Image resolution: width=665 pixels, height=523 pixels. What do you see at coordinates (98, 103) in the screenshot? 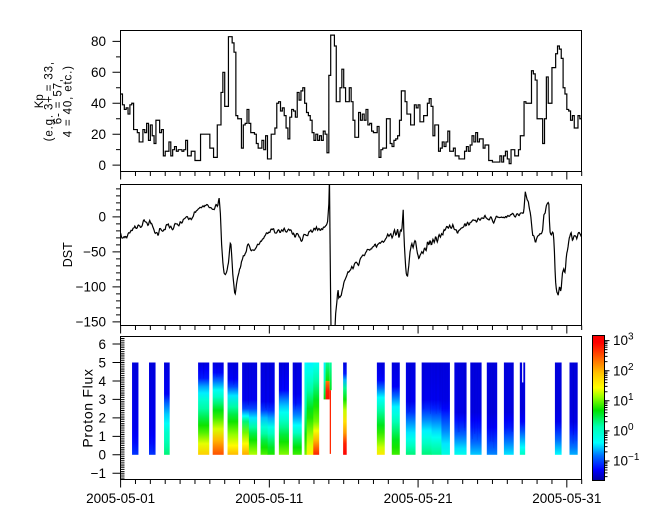
I see `svg-text: 40` at bounding box center [98, 103].